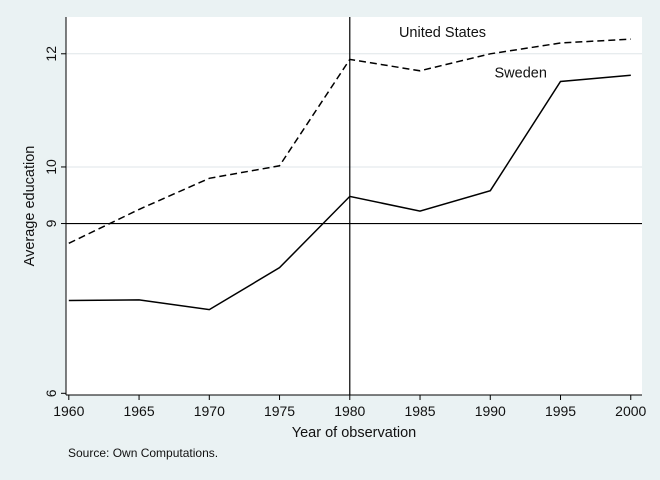  I want to click on y-tick-label-10: 10, so click(51, 167).